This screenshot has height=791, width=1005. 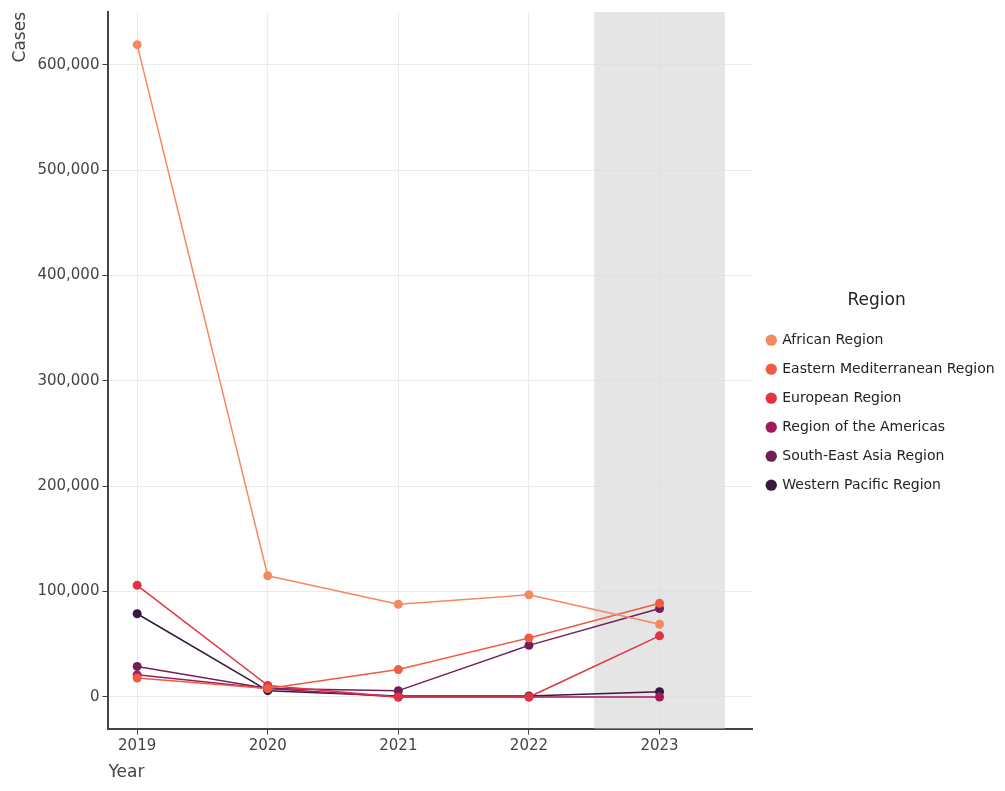 What do you see at coordinates (876, 298) in the screenshot?
I see `legend-title: Region` at bounding box center [876, 298].